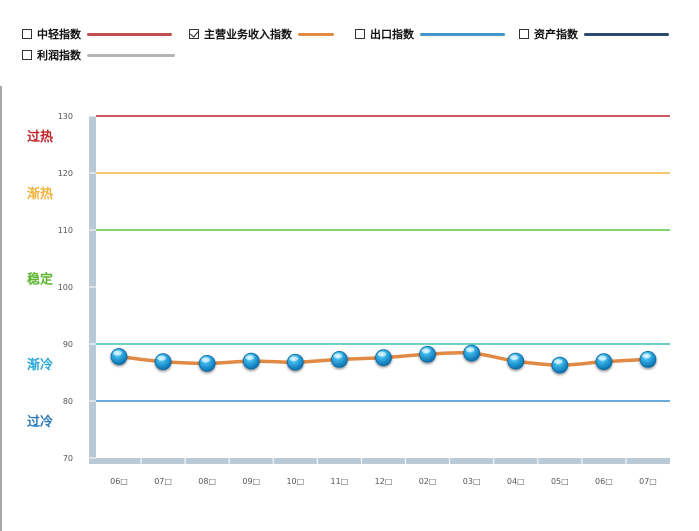  I want to click on y-tick-label: 70, so click(68, 458).